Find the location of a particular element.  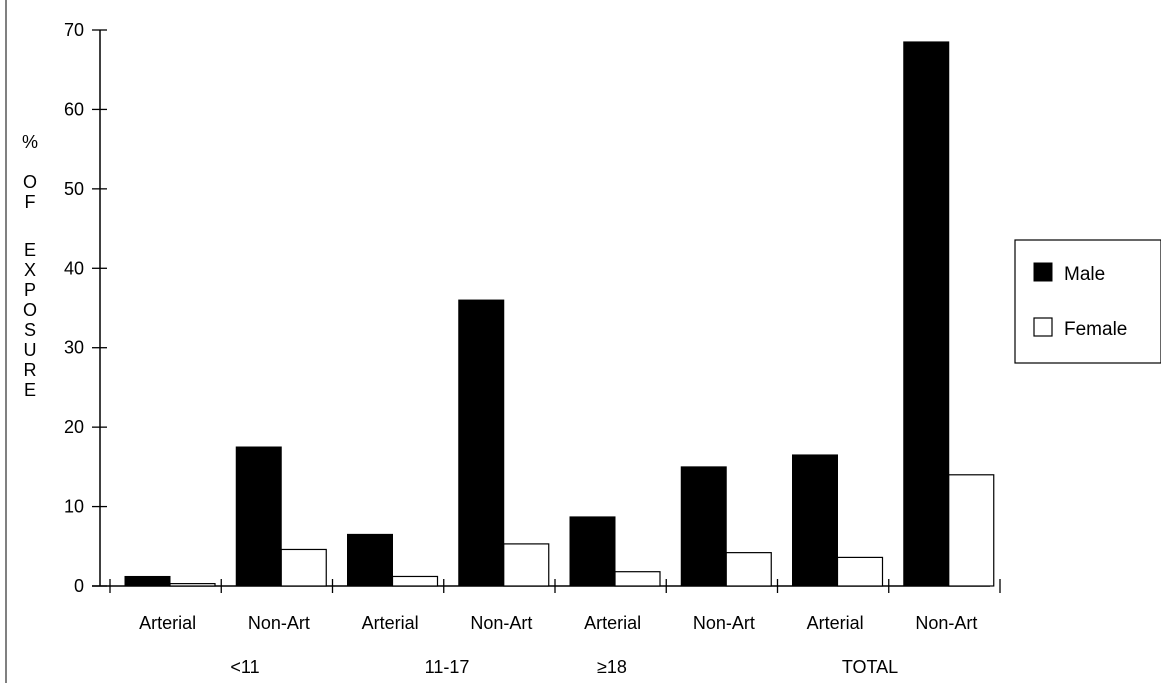

y-tick-label: 50 is located at coordinates (74, 189).